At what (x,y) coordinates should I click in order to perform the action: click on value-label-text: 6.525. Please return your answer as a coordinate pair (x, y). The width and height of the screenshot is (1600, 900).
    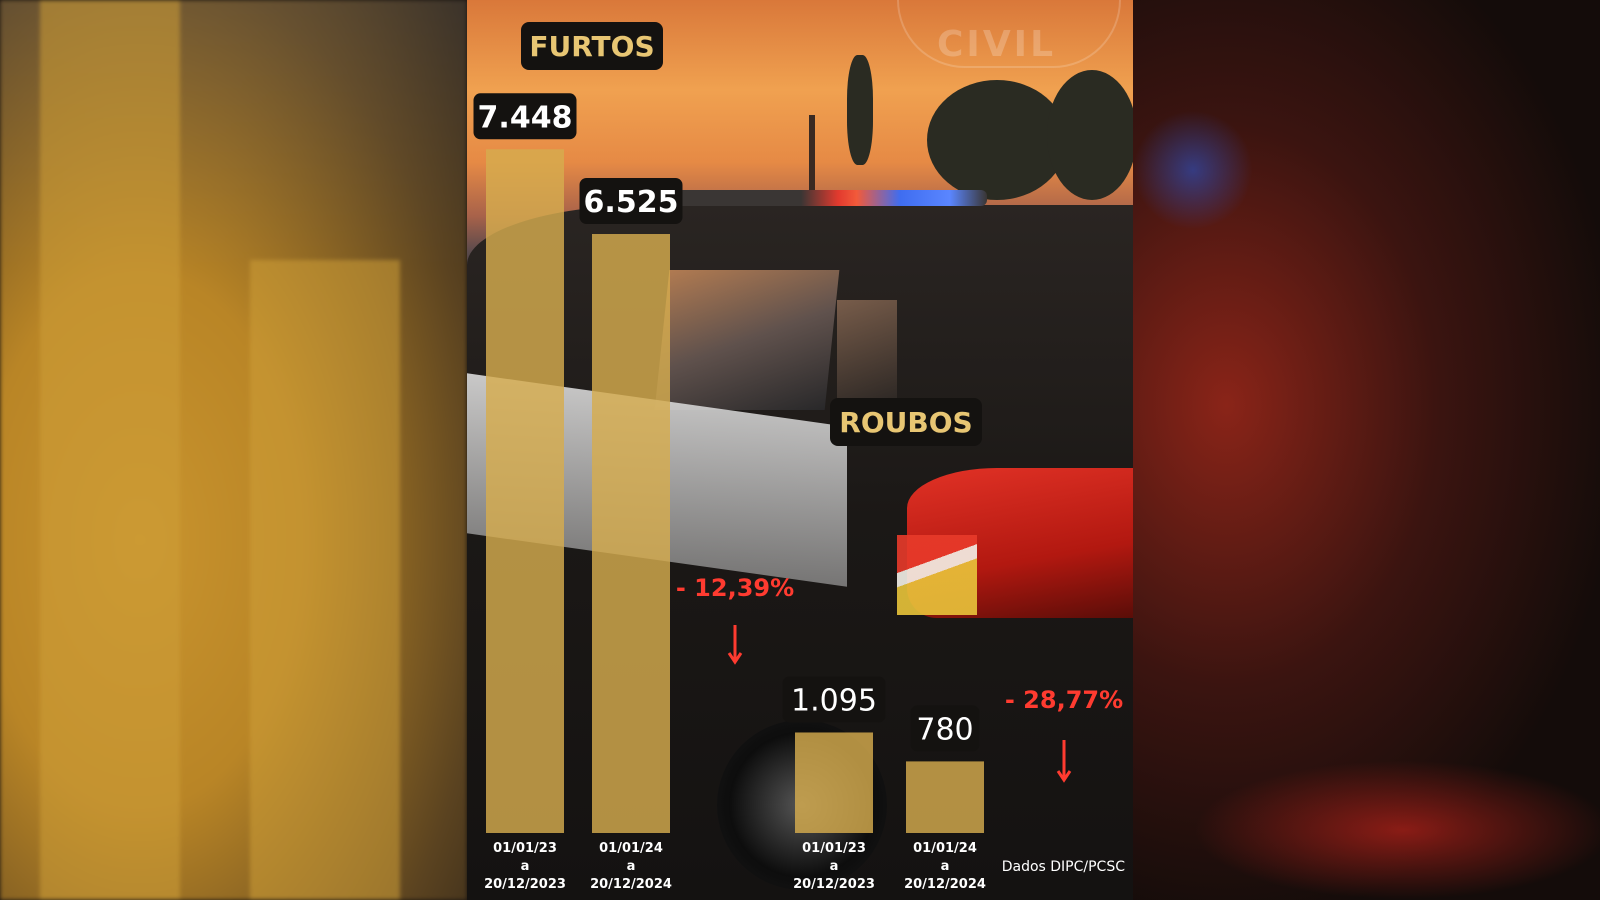
    Looking at the image, I should click on (631, 202).